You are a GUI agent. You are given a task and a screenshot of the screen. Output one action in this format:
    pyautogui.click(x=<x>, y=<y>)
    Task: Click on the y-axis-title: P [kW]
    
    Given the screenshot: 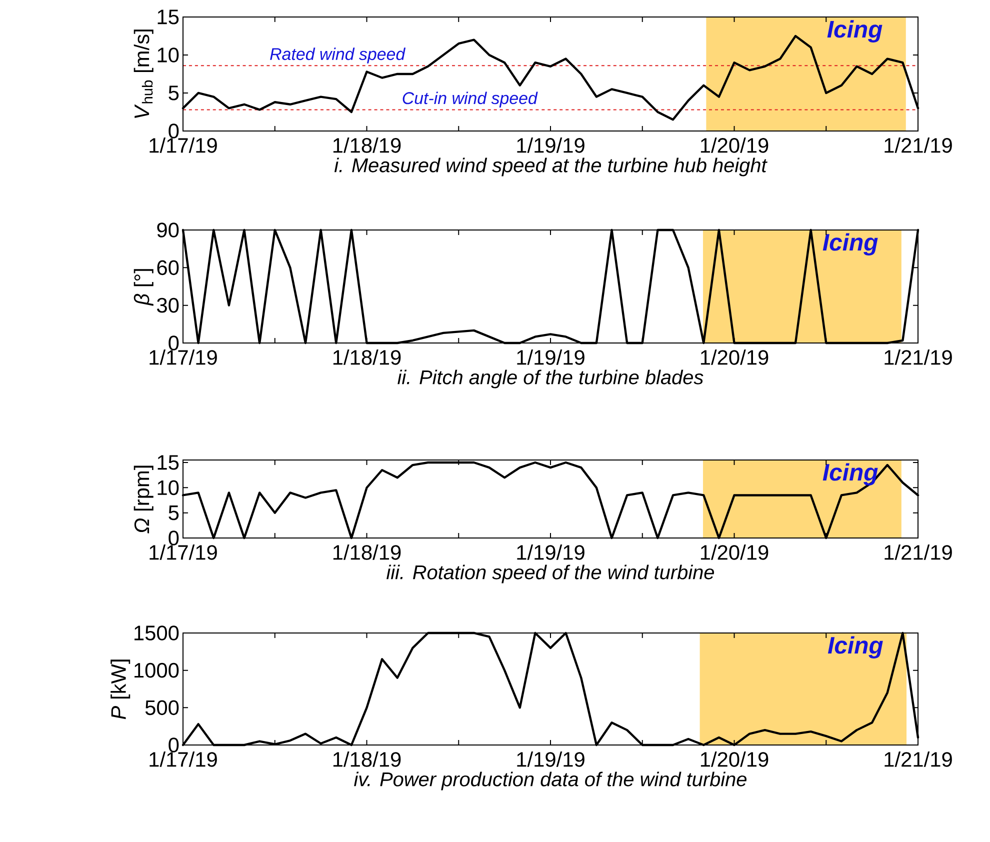 What is the action you would take?
    pyautogui.click(x=120, y=690)
    